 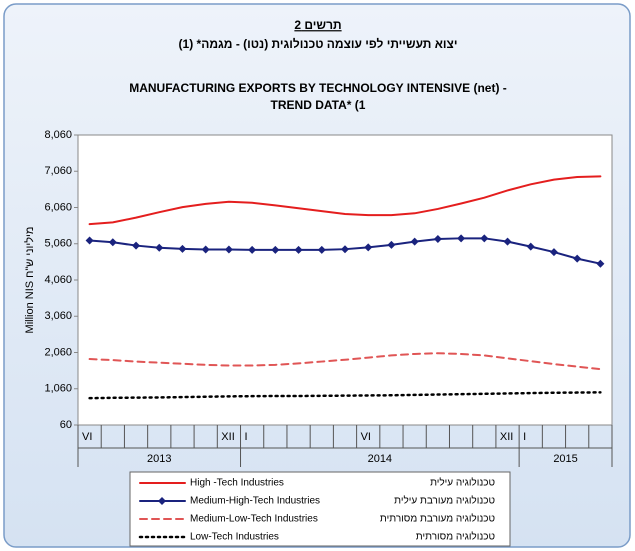 What do you see at coordinates (58, 280) in the screenshot?
I see `y-tick-label: 4,060` at bounding box center [58, 280].